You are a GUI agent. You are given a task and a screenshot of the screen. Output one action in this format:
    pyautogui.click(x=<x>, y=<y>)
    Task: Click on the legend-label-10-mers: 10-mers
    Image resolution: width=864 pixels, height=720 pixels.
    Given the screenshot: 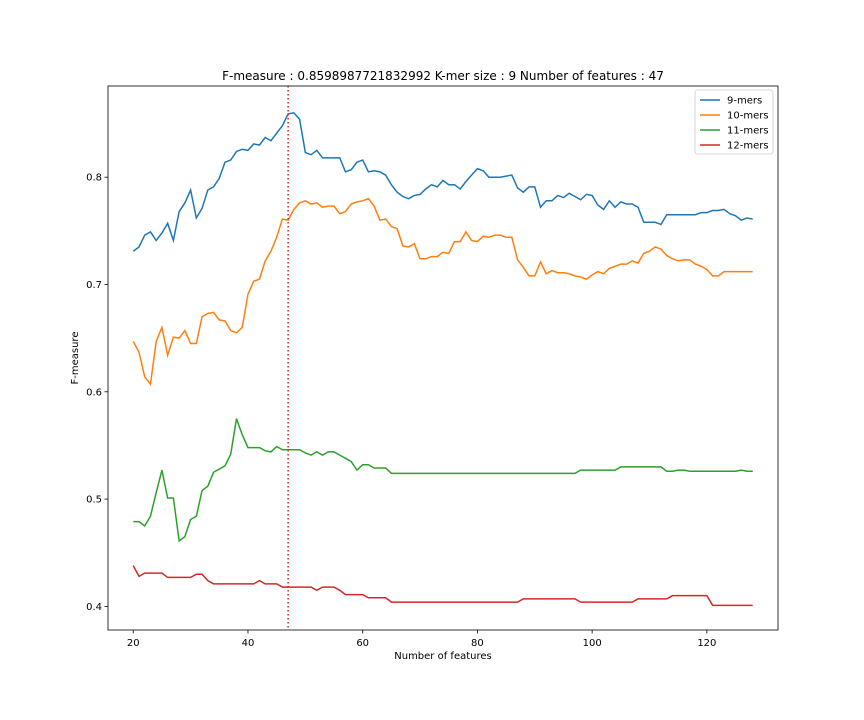 What is the action you would take?
    pyautogui.click(x=748, y=116)
    